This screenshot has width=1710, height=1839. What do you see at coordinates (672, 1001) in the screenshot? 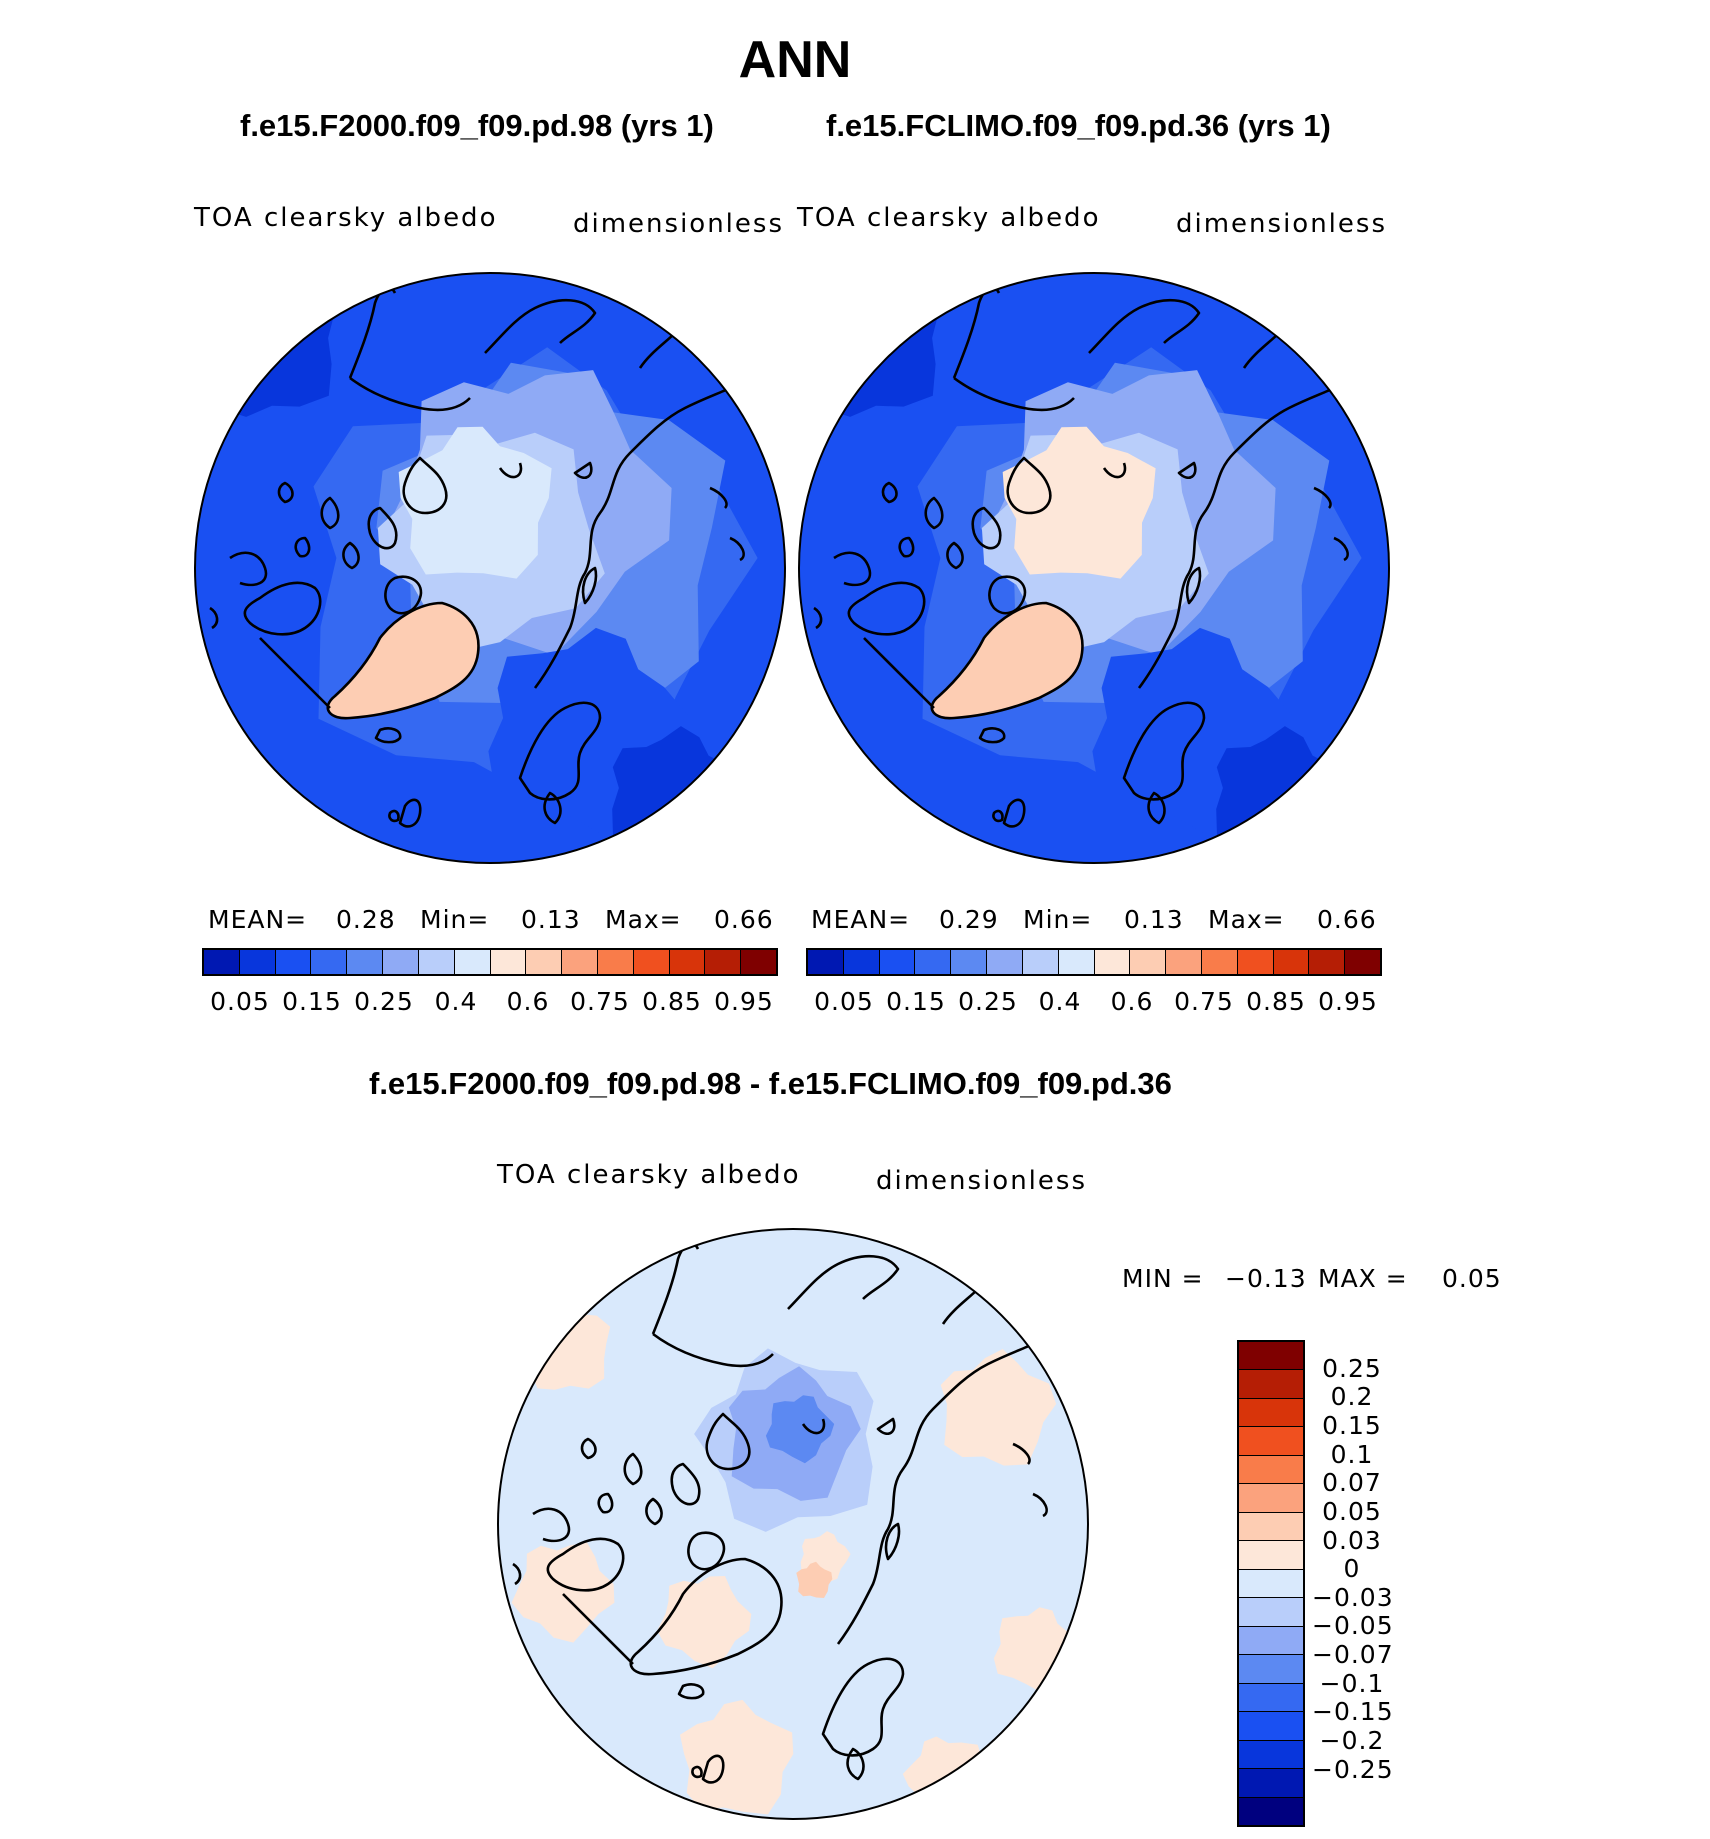
I see `left-colorbar-labels-tick: 0.85` at bounding box center [672, 1001].